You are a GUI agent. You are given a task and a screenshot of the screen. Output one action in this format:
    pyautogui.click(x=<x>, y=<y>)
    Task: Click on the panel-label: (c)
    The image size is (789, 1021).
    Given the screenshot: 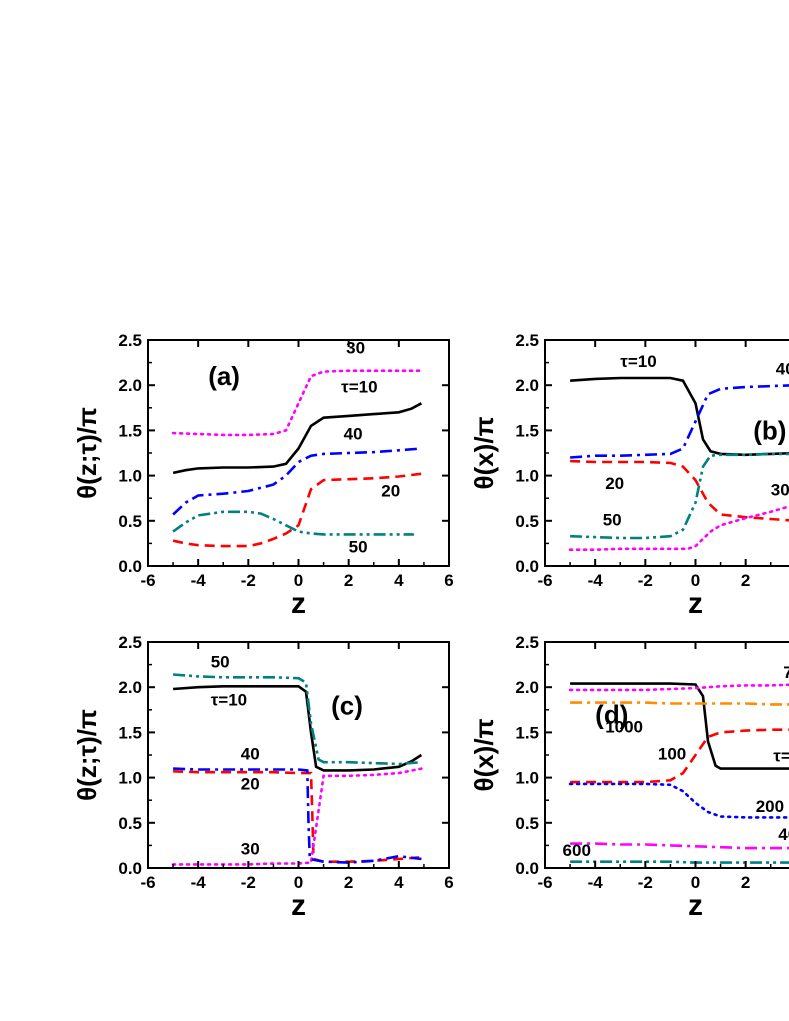 What is the action you would take?
    pyautogui.click(x=347, y=705)
    